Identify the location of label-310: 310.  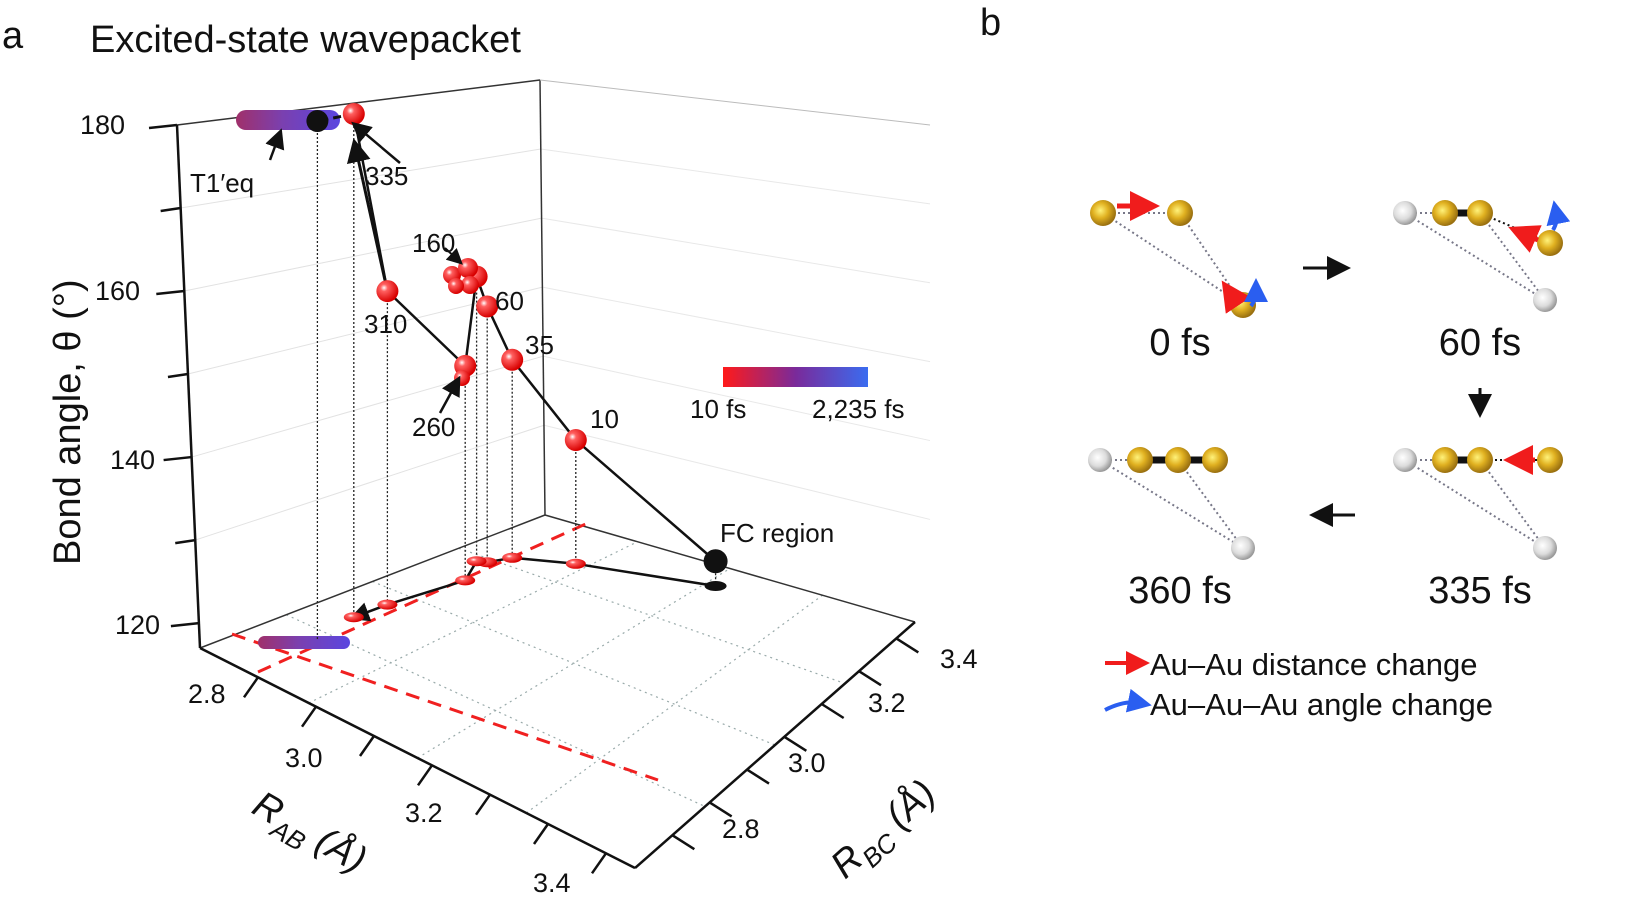
(385, 324).